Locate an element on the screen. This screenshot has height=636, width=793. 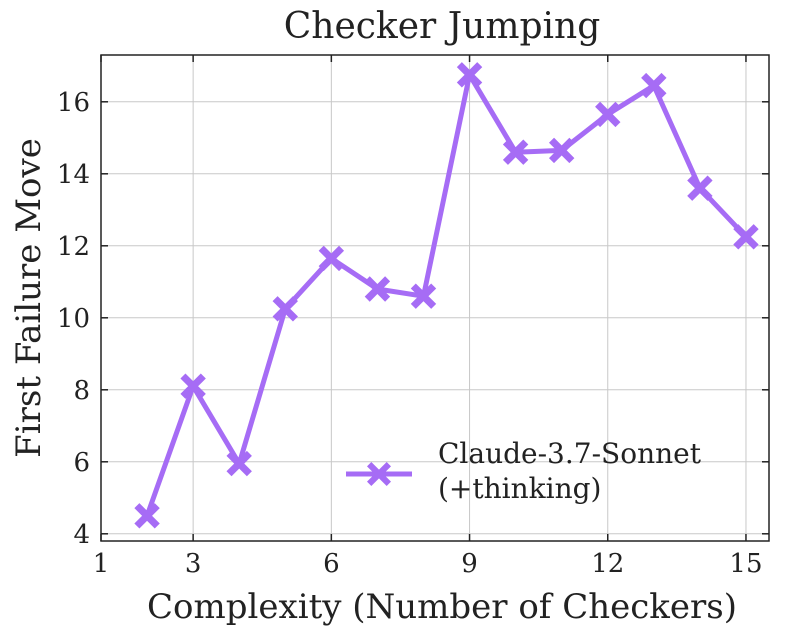
legend-label-line: Claude-3.7-Sonnet is located at coordinates (570, 453).